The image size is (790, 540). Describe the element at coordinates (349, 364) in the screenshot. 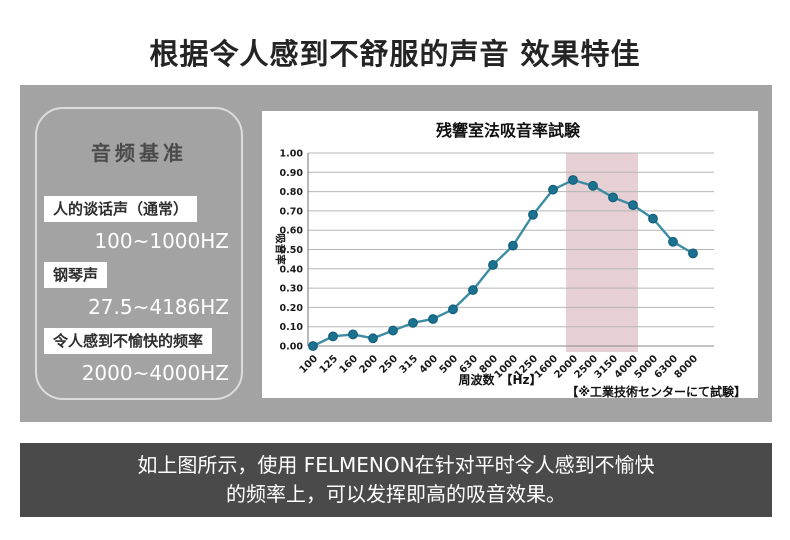

I see `x-tick-label: 160` at that location.